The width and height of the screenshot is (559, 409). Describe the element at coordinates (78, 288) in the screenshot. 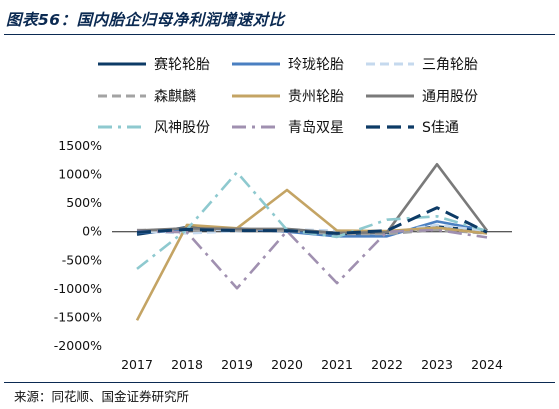

I see `y-tick-label: -1000%` at that location.